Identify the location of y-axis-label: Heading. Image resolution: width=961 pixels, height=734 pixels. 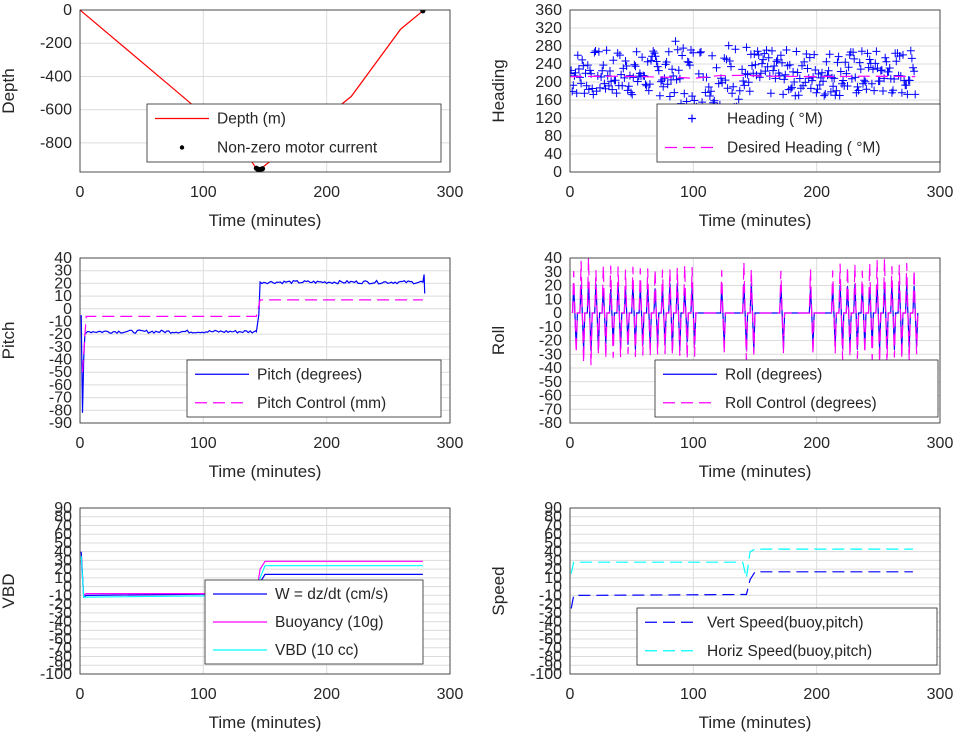
(498, 90).